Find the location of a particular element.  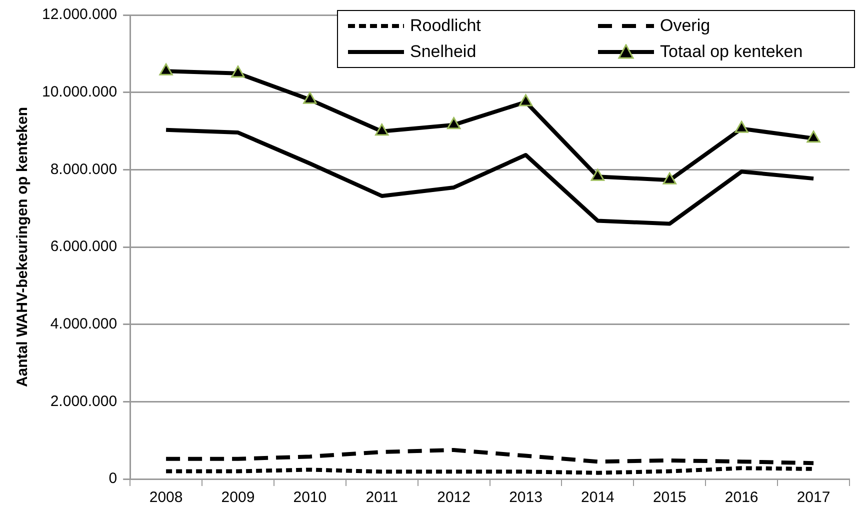

x-tick-label: 2015 is located at coordinates (669, 497).